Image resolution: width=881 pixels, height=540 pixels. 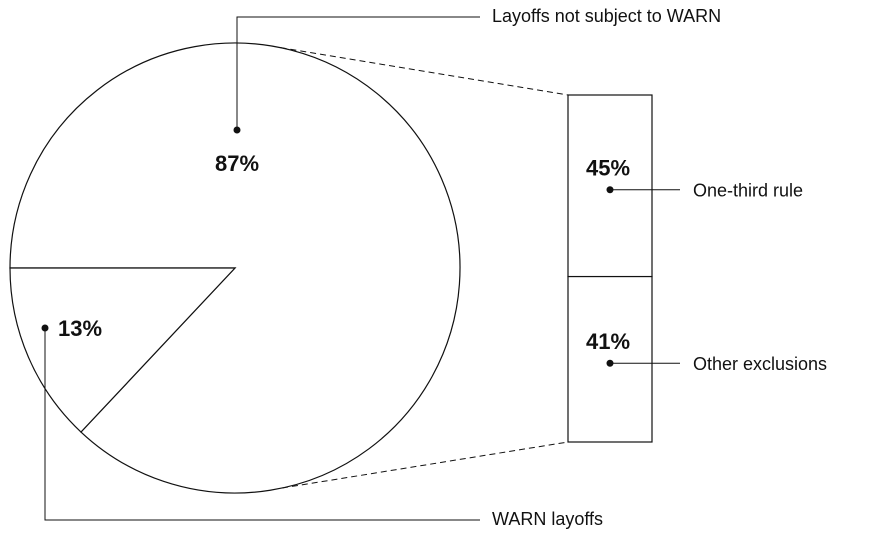 I want to click on category-label: Other exclusions, so click(x=760, y=364).